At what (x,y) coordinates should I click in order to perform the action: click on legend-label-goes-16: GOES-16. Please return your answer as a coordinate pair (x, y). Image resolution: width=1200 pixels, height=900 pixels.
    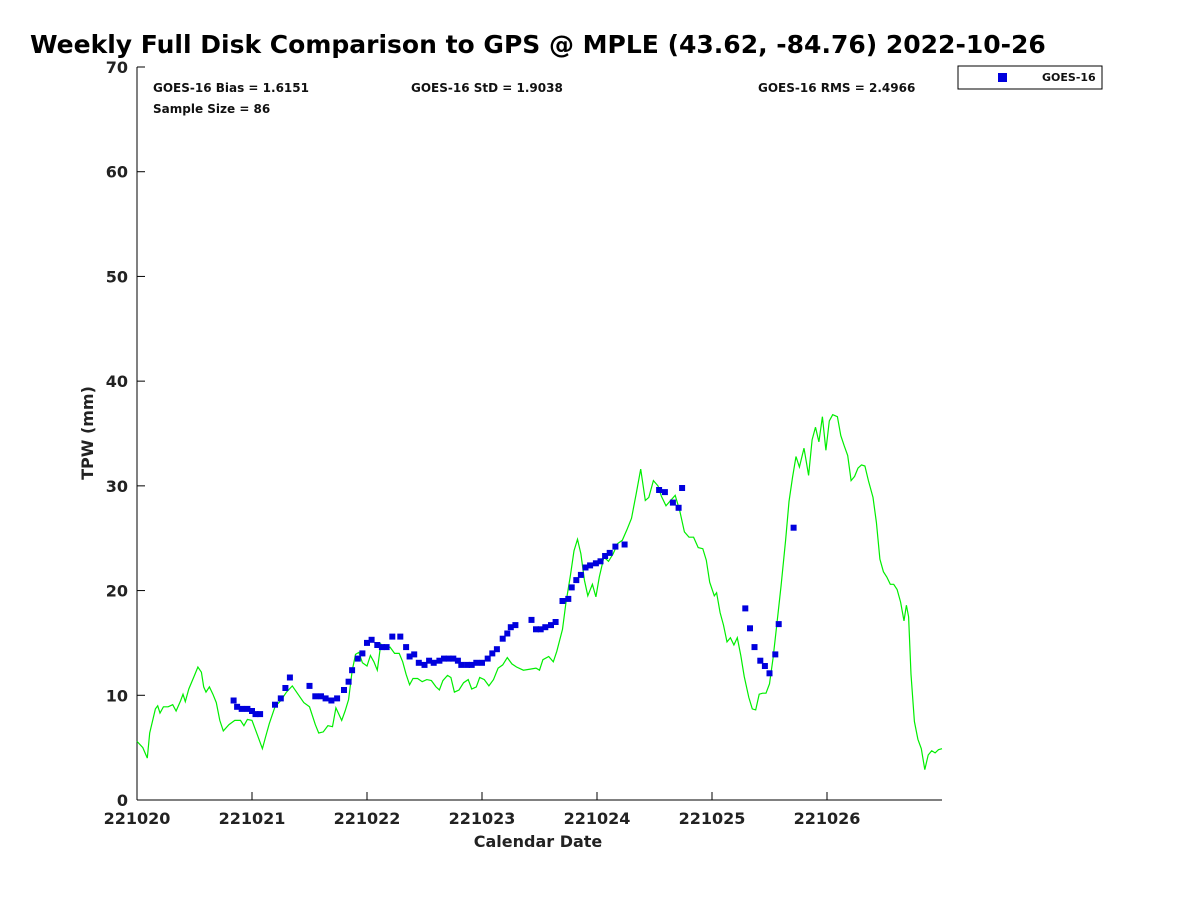
    Looking at the image, I should click on (1069, 77).